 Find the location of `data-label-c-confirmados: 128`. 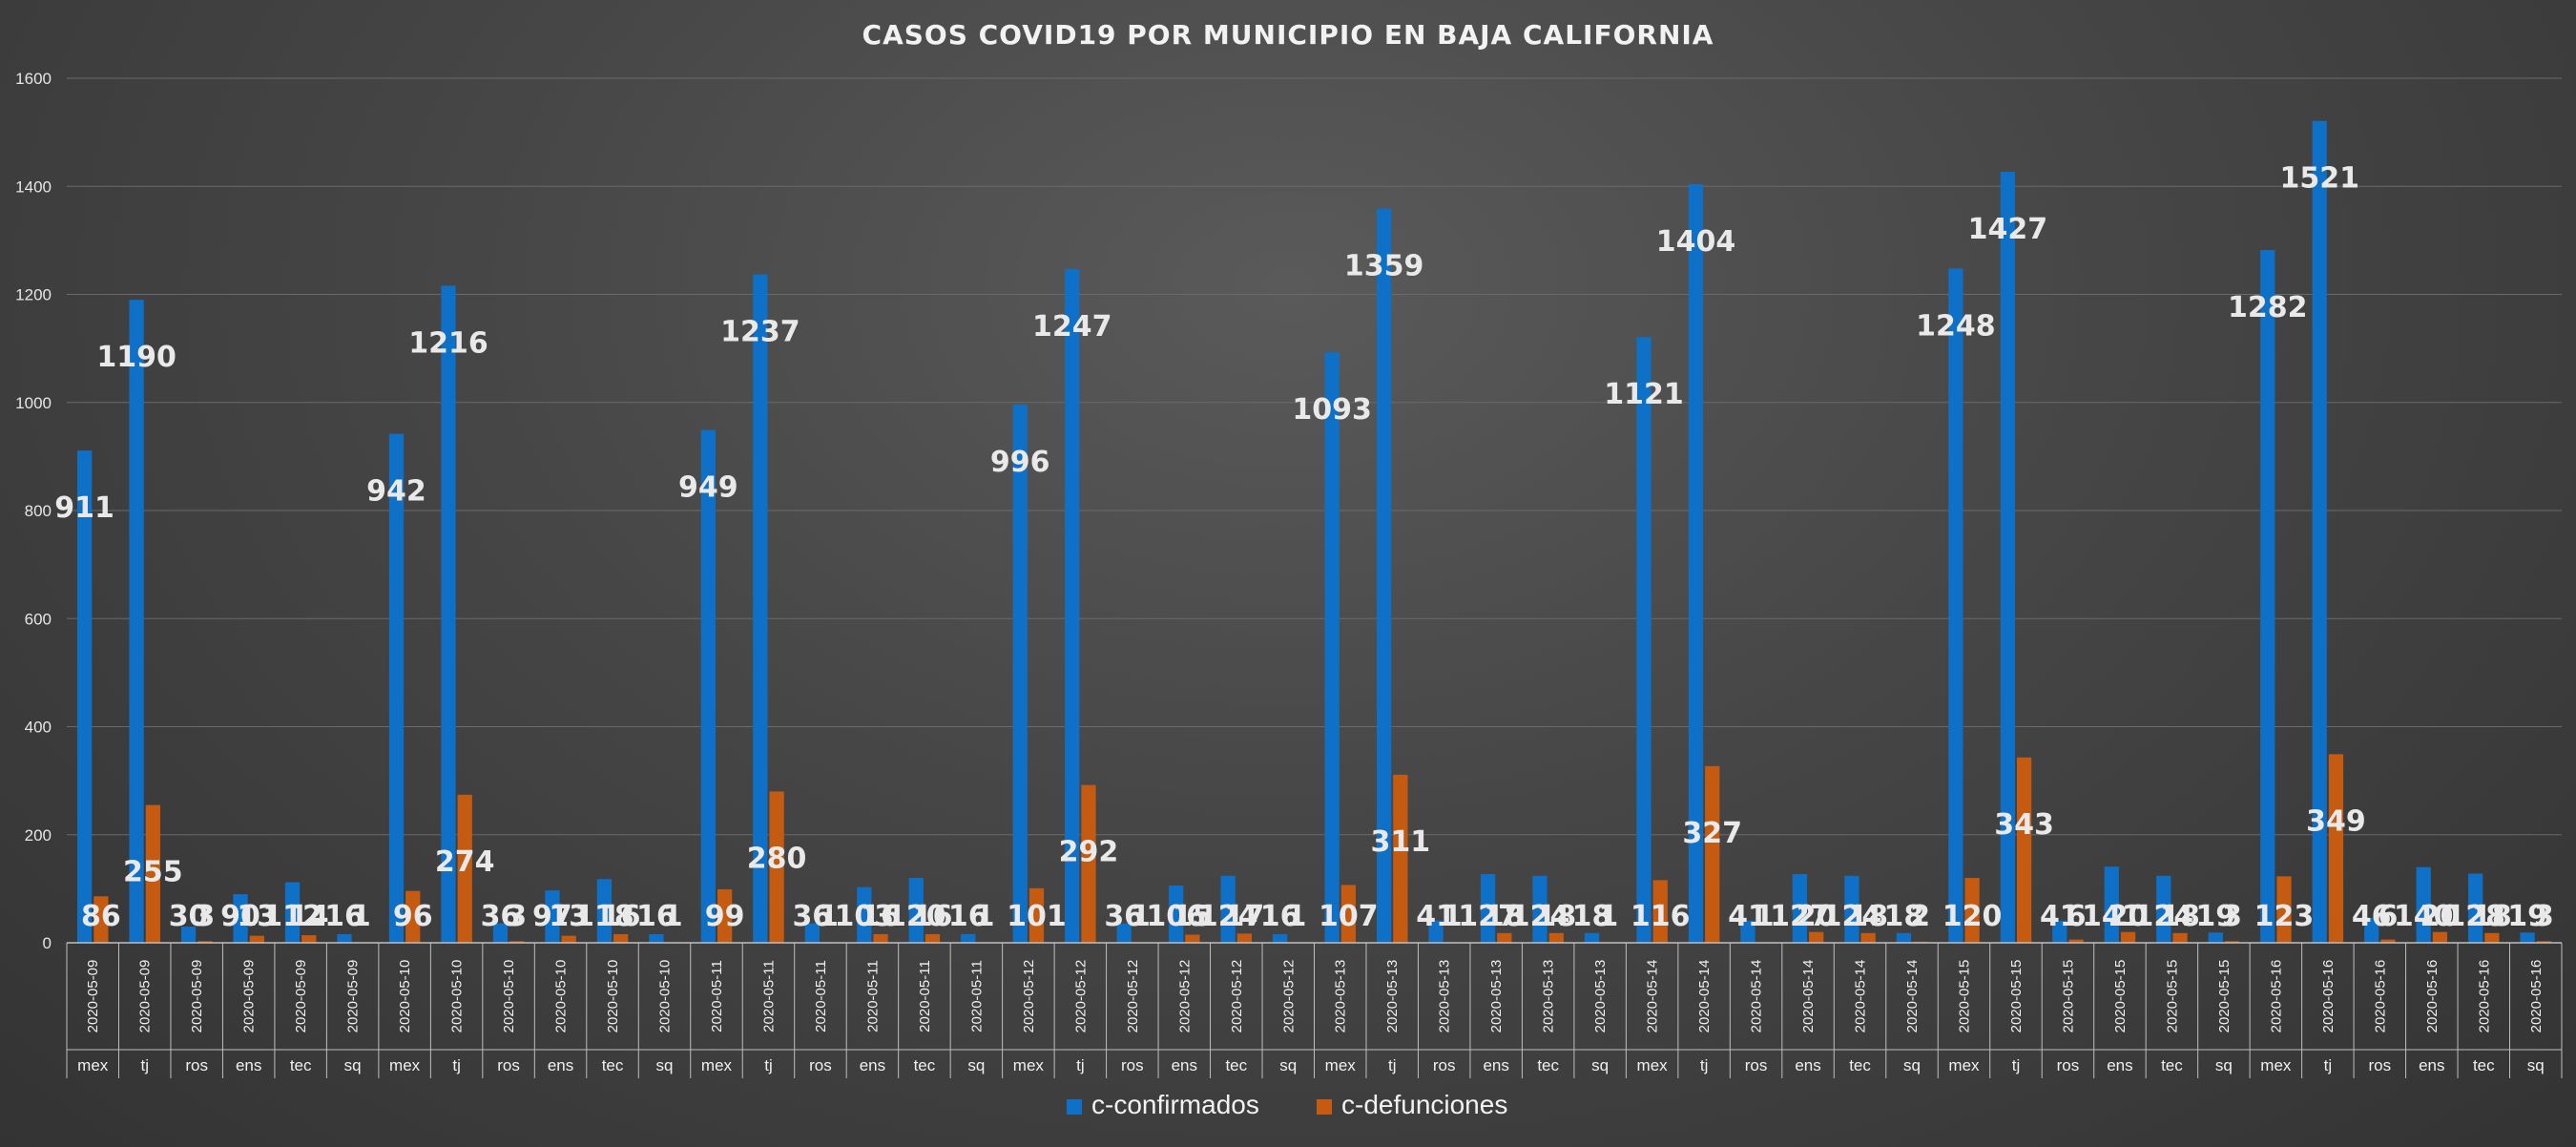

data-label-c-confirmados: 128 is located at coordinates (2475, 917).